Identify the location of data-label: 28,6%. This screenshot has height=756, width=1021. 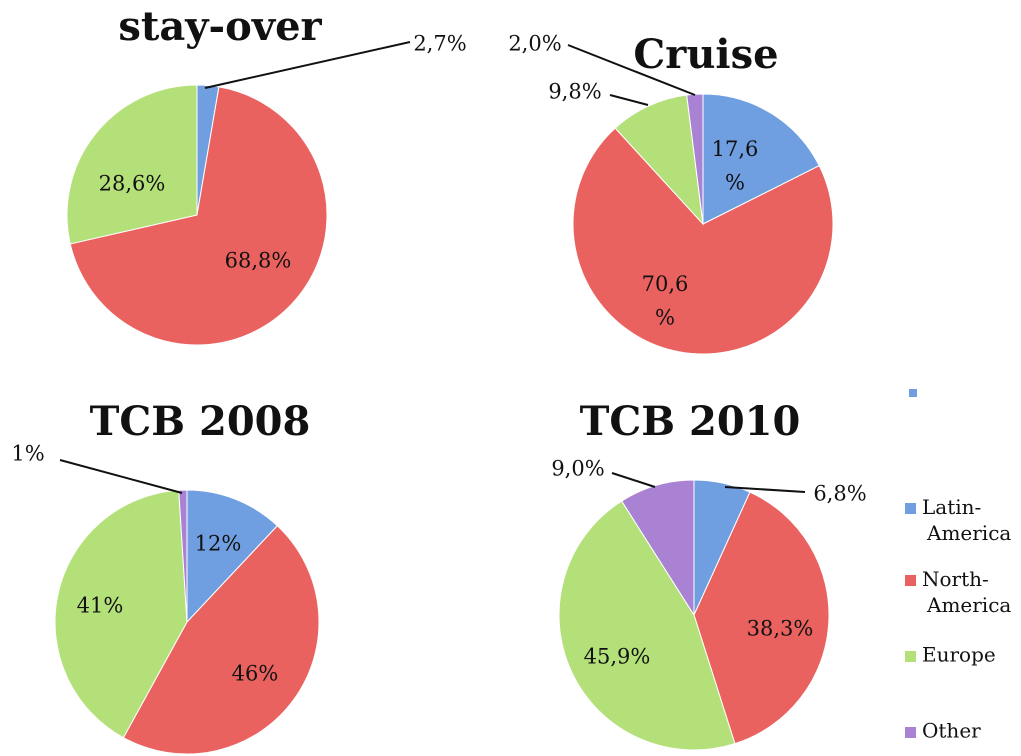
(132, 184).